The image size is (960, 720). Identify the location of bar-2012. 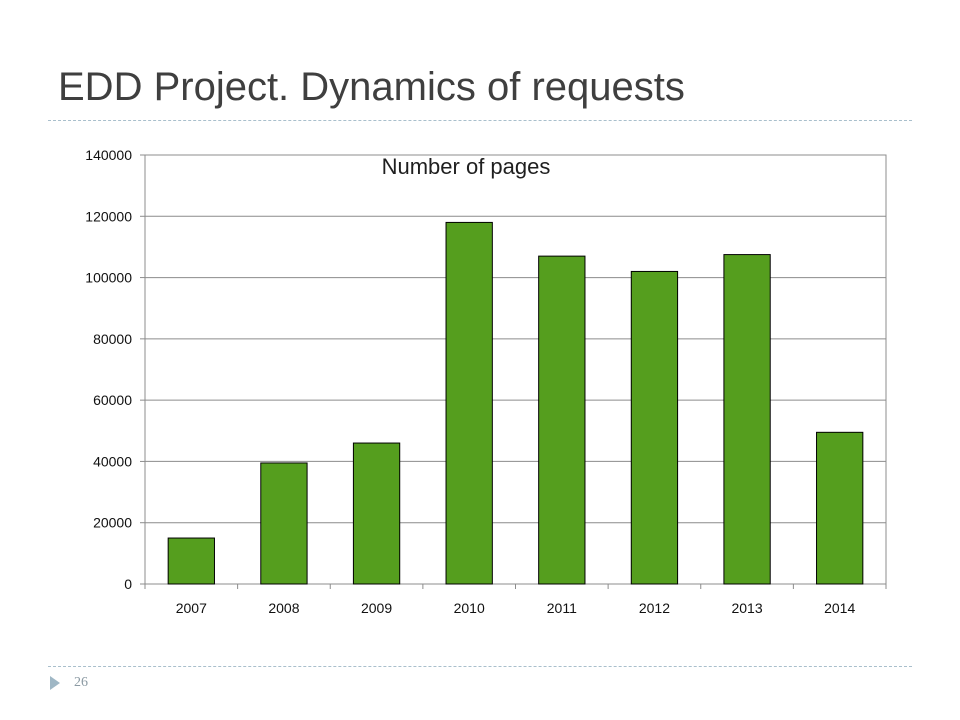
(654, 427).